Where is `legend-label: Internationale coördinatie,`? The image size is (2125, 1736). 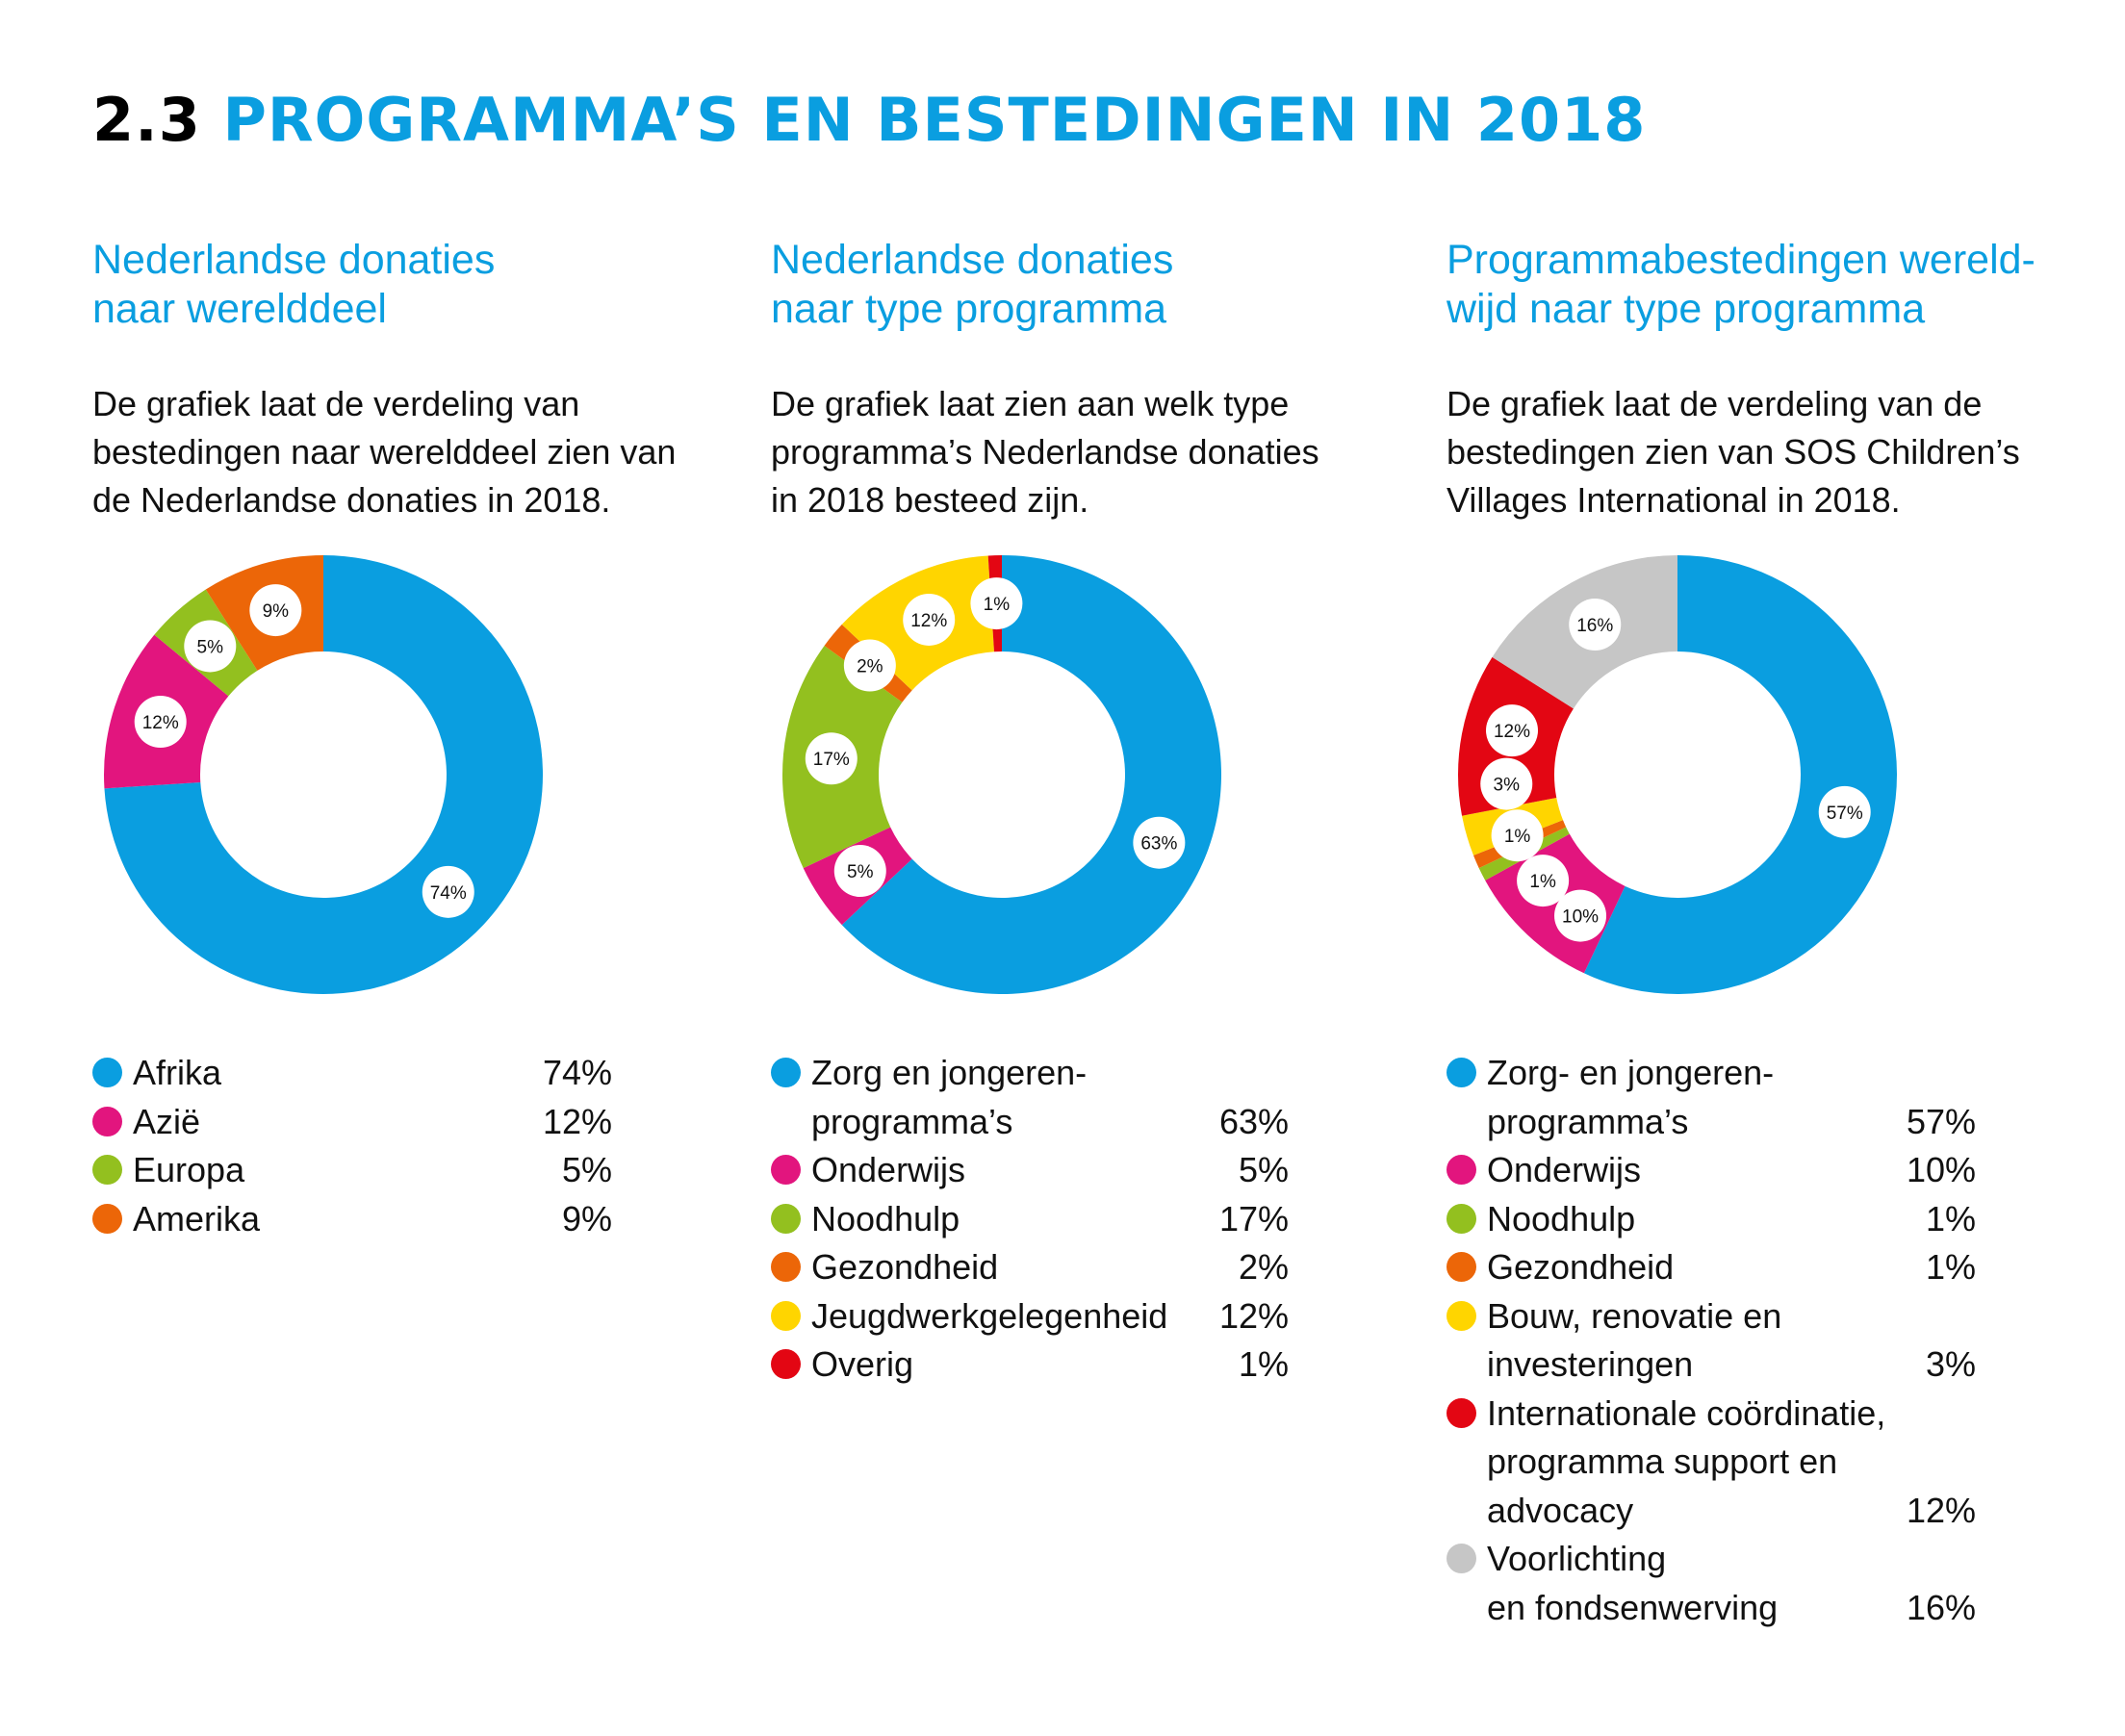 legend-label: Internationale coördinatie, is located at coordinates (1687, 1412).